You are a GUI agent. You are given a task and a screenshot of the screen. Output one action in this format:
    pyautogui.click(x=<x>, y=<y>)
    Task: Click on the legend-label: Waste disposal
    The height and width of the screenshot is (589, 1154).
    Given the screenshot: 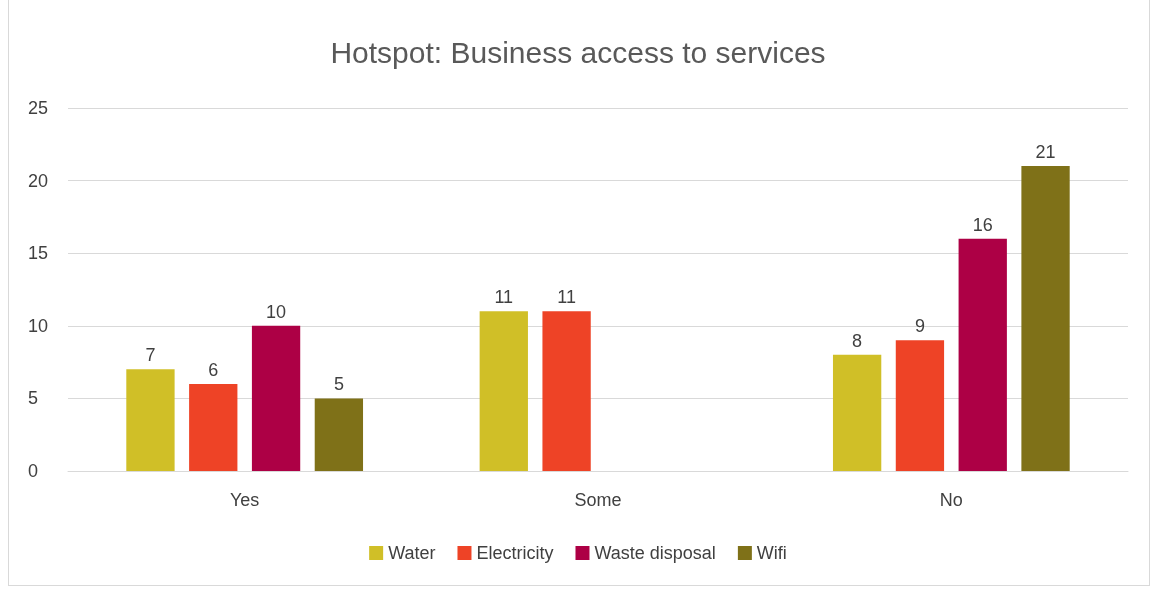 What is the action you would take?
    pyautogui.click(x=655, y=553)
    